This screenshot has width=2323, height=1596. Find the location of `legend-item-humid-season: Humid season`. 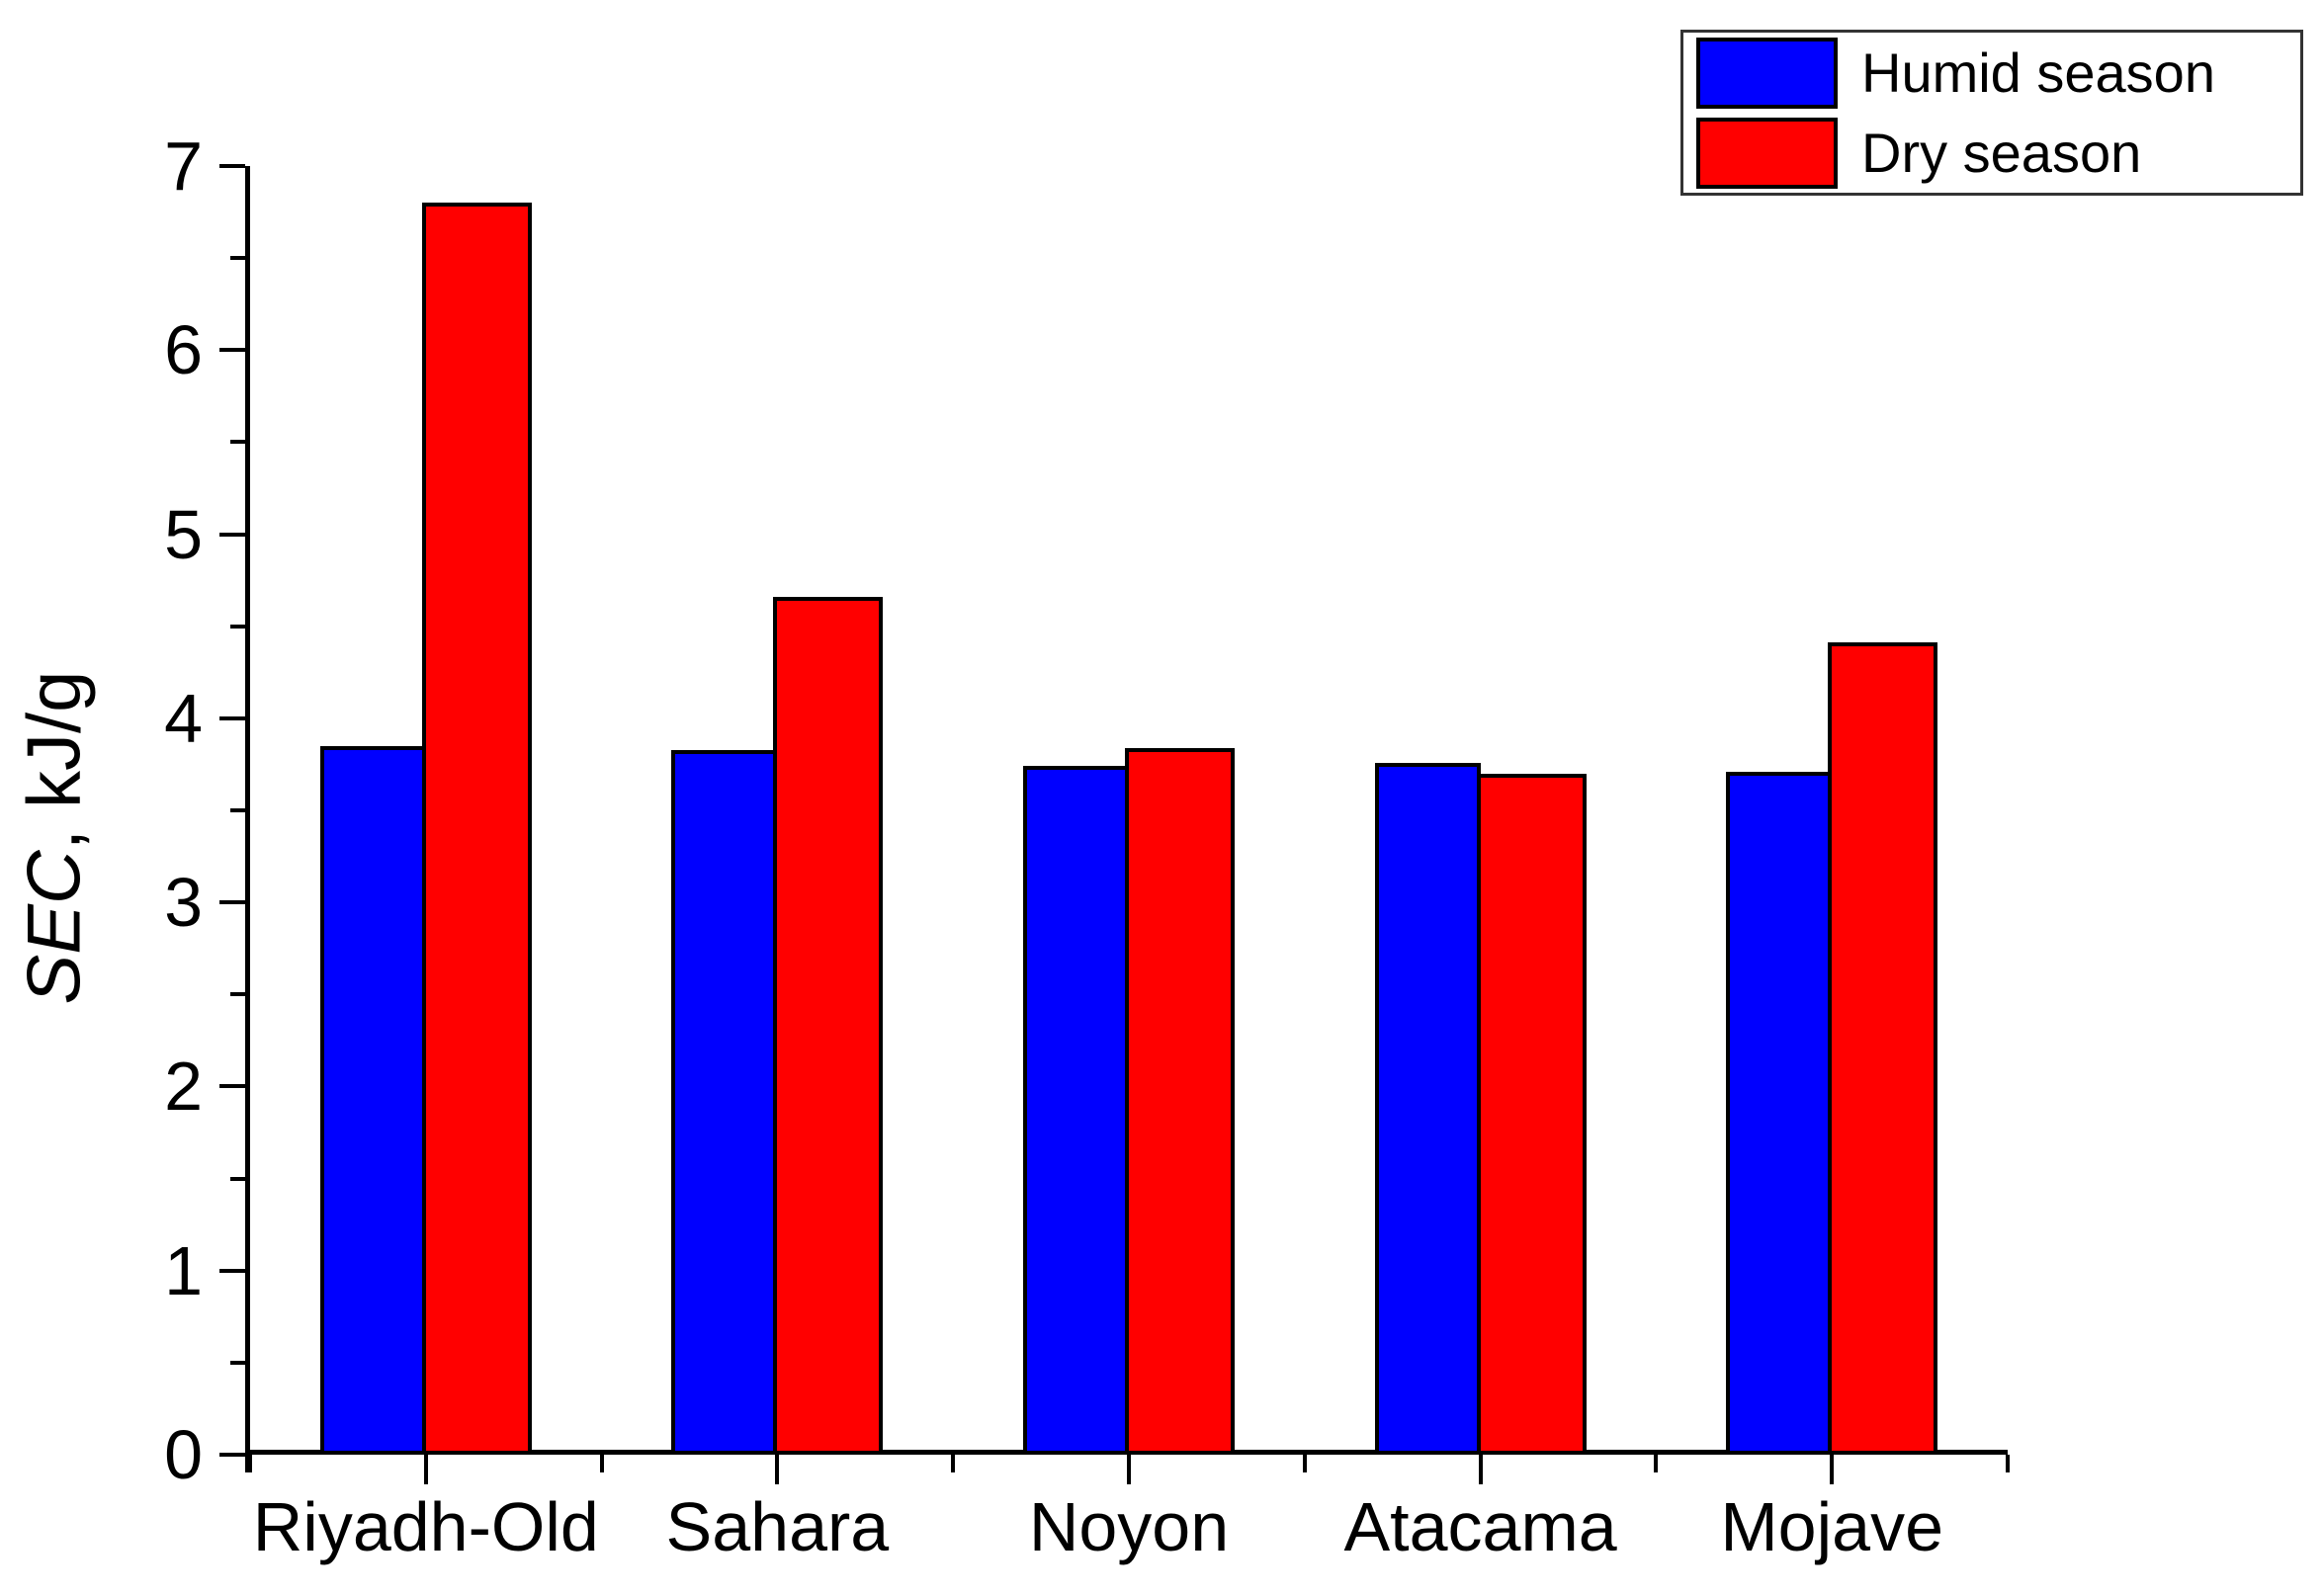

legend-item-humid-season: Humid season is located at coordinates (1998, 73).